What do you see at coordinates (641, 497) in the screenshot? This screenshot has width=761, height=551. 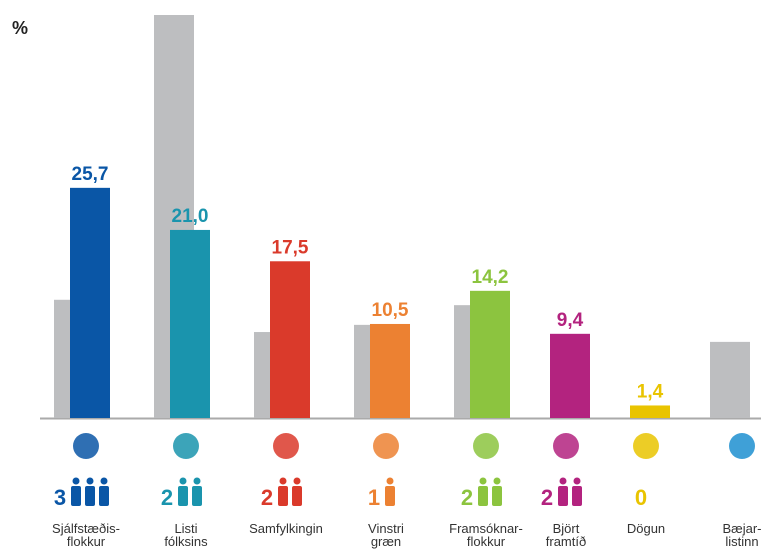 I see `seat-count: 0` at bounding box center [641, 497].